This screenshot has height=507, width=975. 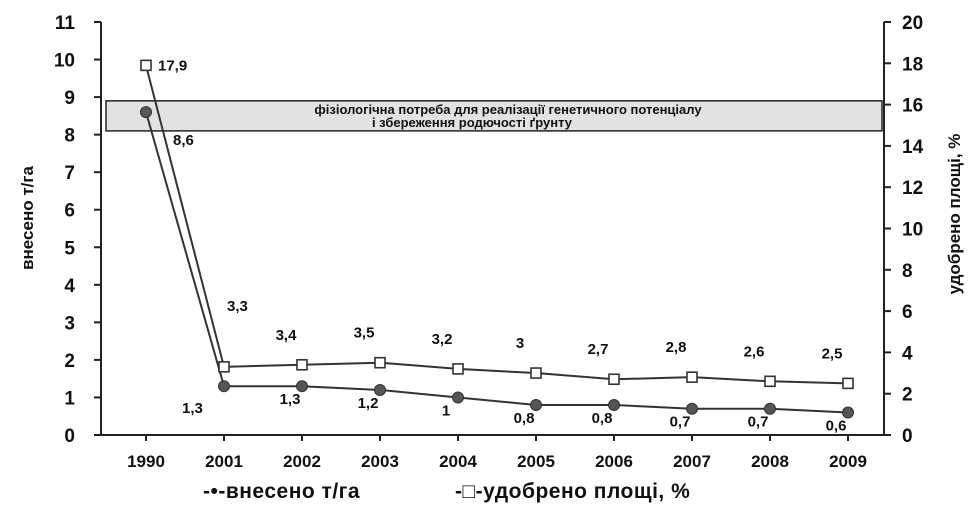 What do you see at coordinates (368, 403) in the screenshot?
I see `data-label-internal-weight: 1,2` at bounding box center [368, 403].